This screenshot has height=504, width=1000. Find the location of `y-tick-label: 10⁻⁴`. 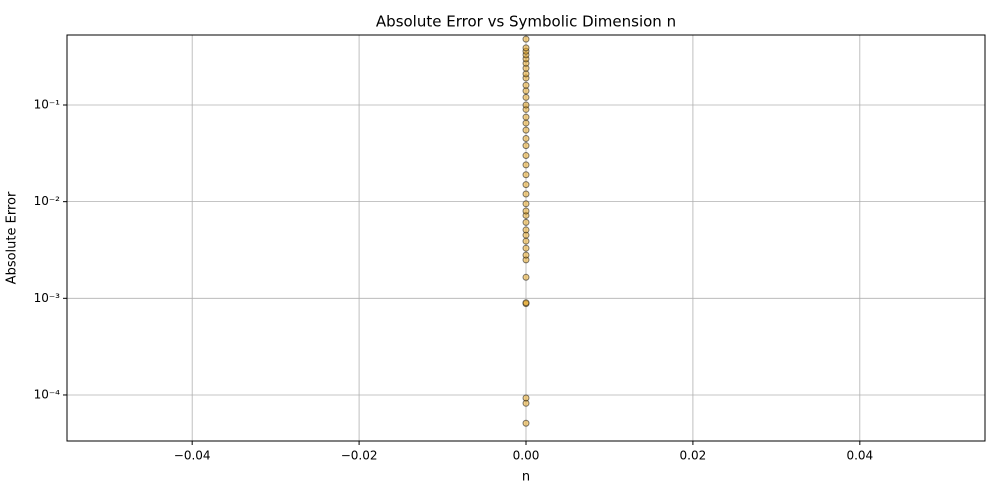

y-tick-label: 10⁻⁴ is located at coordinates (47, 394).